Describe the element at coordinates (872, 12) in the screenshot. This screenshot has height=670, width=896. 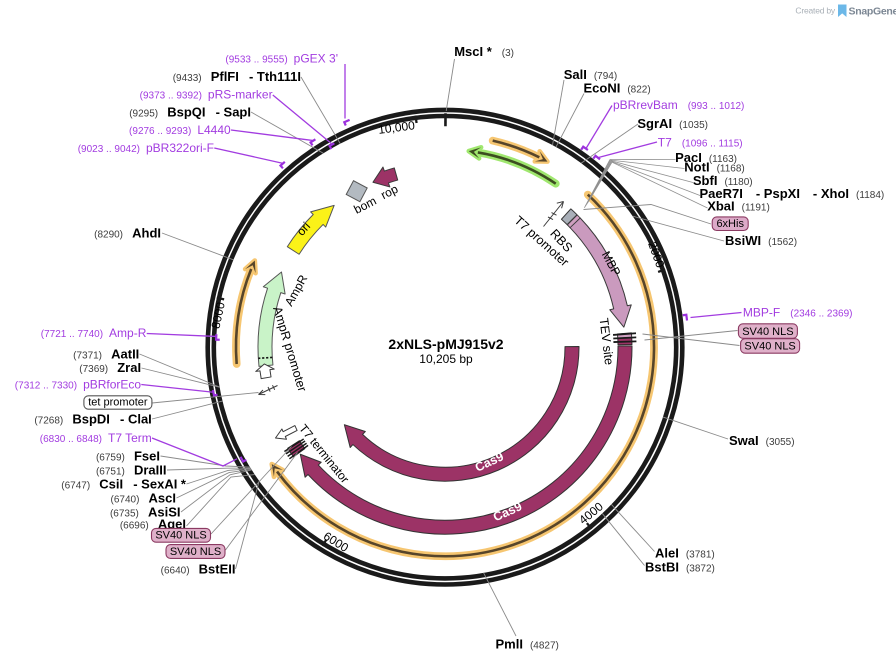
I see `svg-text: SnapGene` at that location.